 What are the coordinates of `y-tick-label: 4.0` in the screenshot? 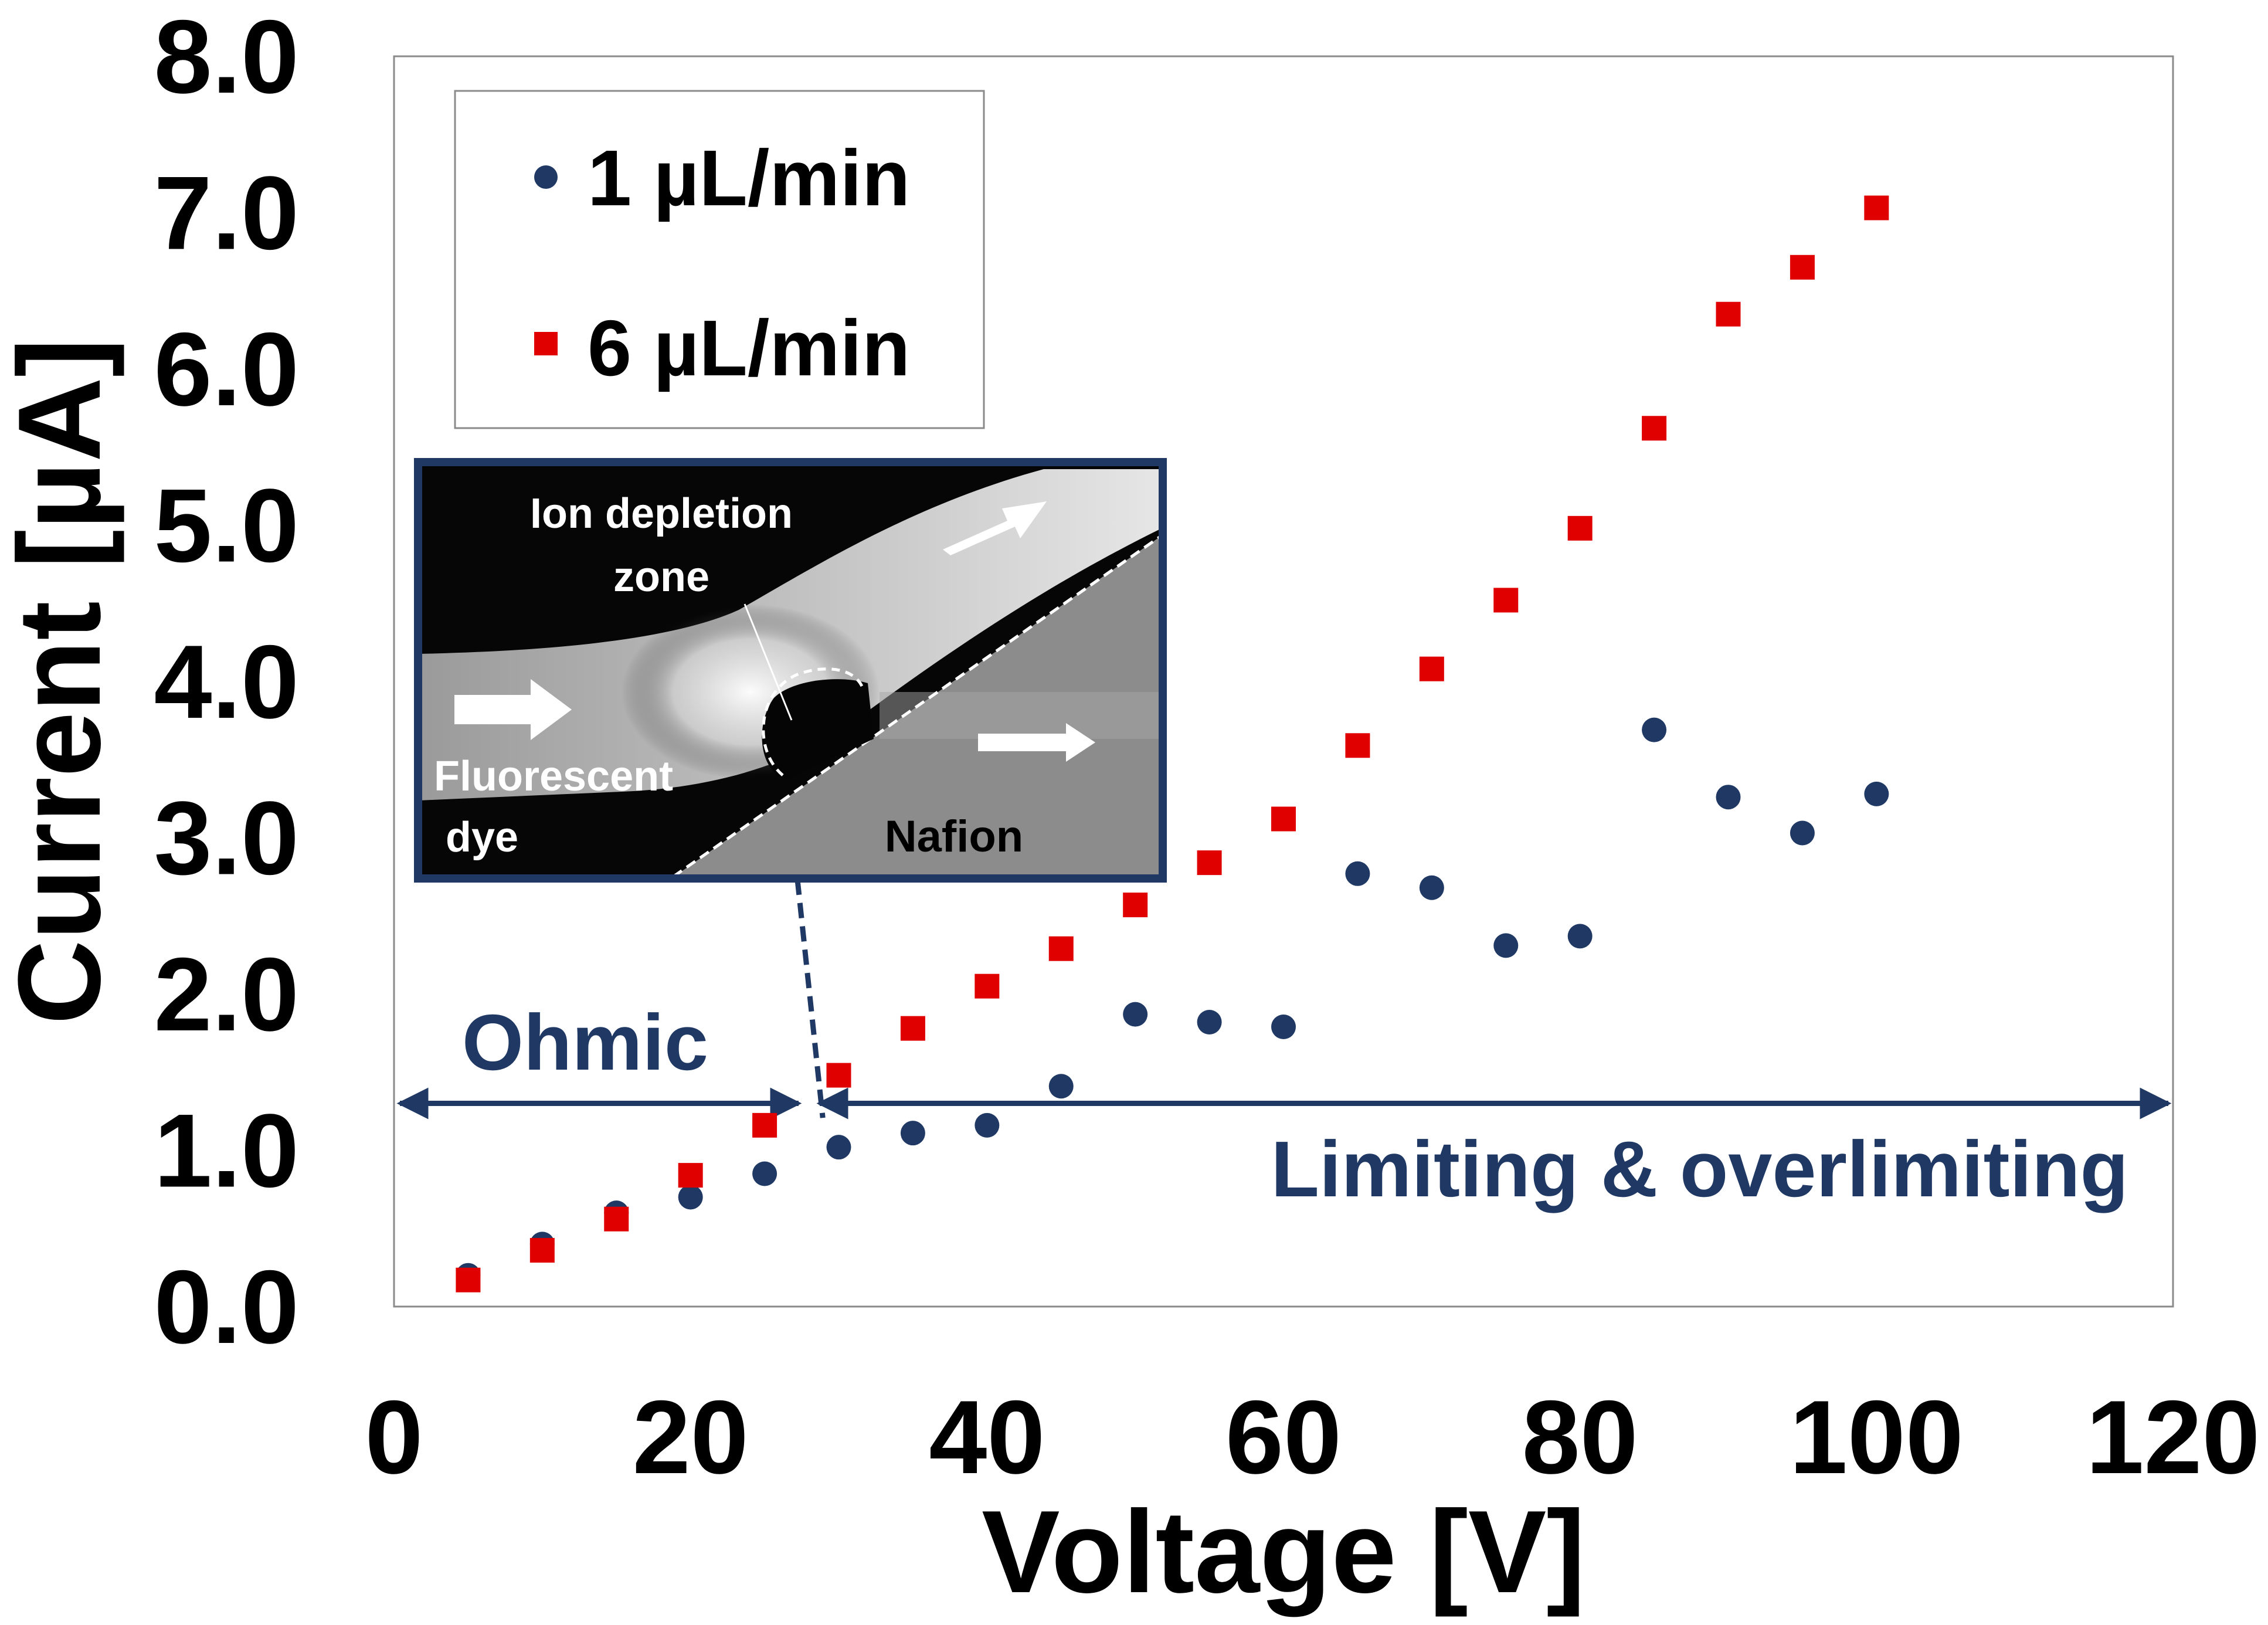 It's located at (226, 681).